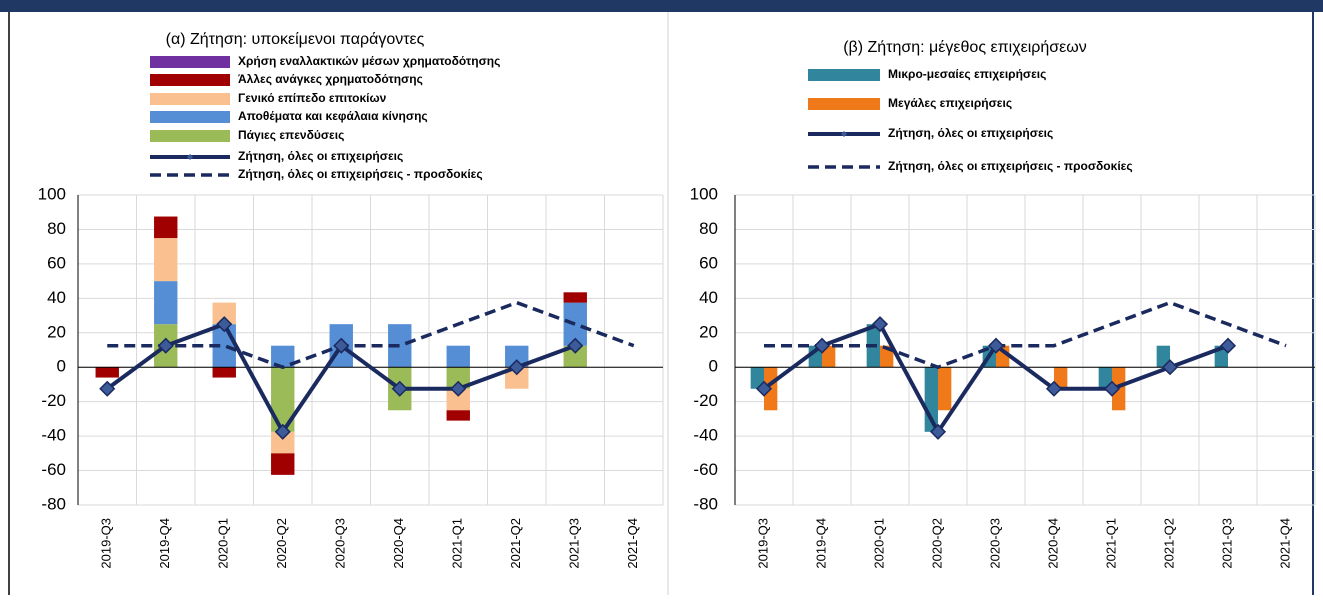  Describe the element at coordinates (291, 135) in the screenshot. I see `legend-label: Πάγιες επενδύσεις` at that location.